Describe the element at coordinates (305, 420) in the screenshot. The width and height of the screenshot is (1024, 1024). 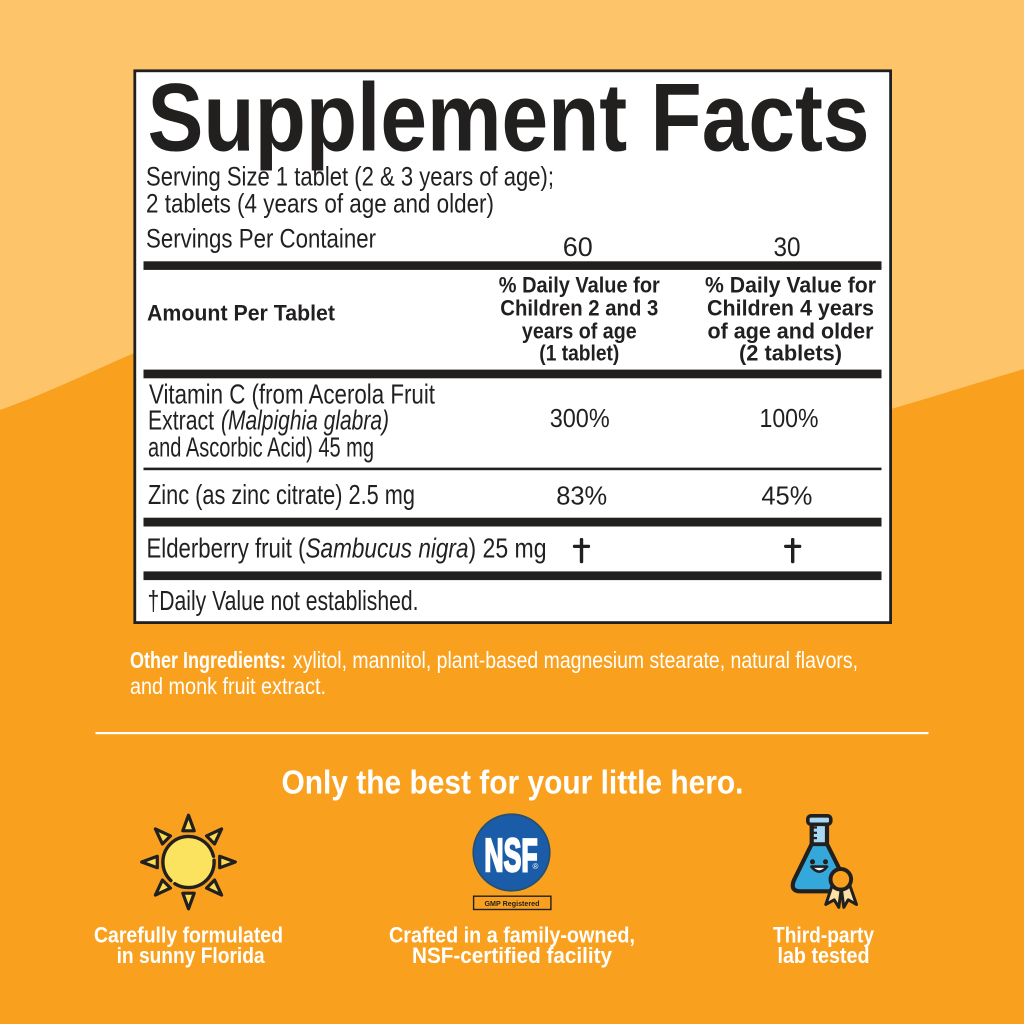
I see `svg-text: (Malpighia glabra)` at that location.